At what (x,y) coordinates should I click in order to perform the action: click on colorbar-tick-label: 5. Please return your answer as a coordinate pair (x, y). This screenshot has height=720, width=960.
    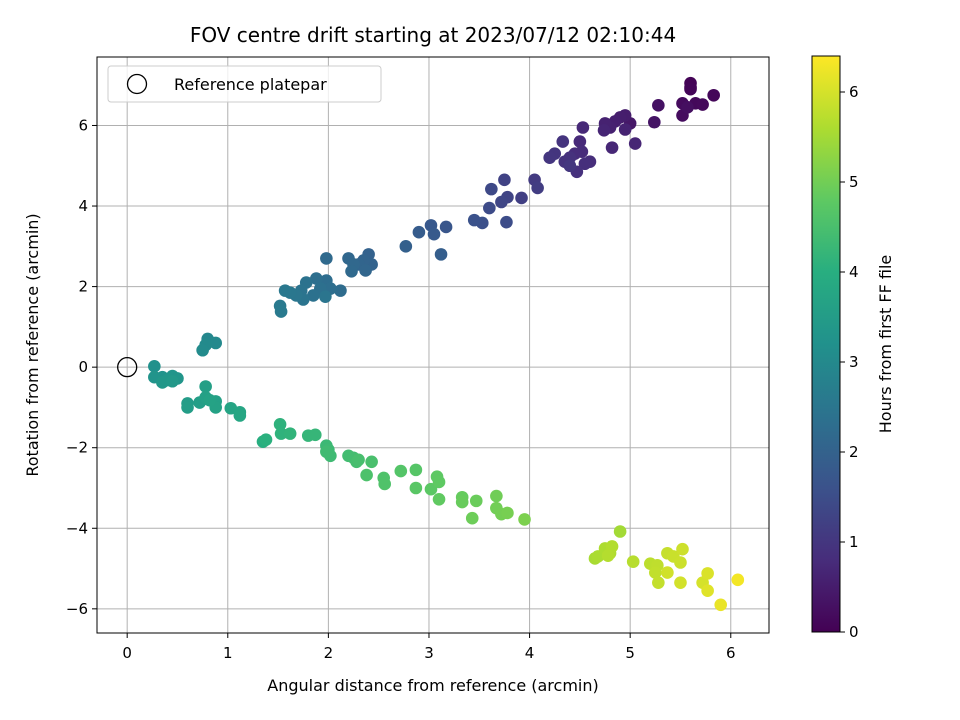
    Looking at the image, I should click on (854, 182).